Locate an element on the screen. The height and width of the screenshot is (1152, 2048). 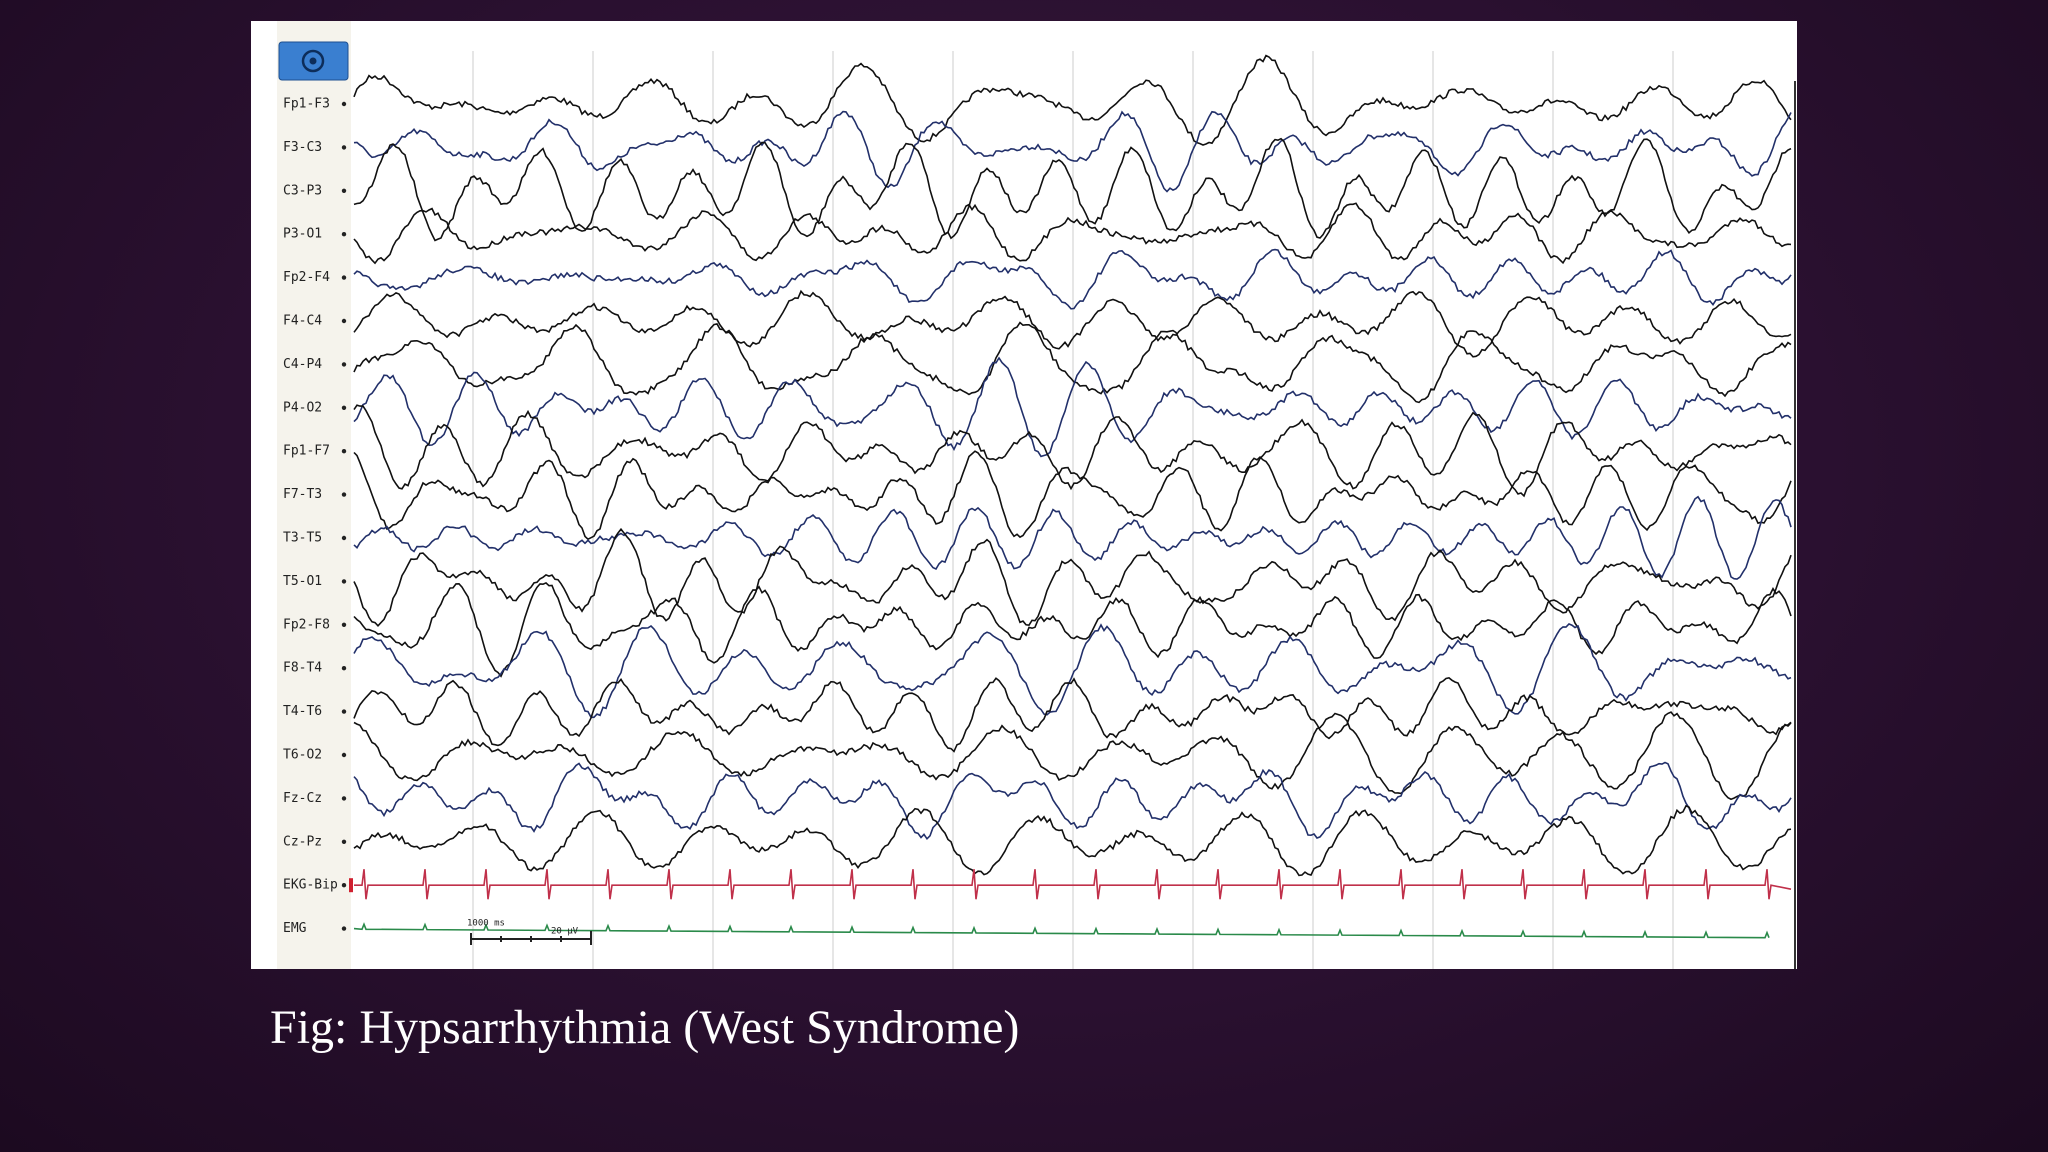
channel-label: Fp2-F4 is located at coordinates (306, 277).